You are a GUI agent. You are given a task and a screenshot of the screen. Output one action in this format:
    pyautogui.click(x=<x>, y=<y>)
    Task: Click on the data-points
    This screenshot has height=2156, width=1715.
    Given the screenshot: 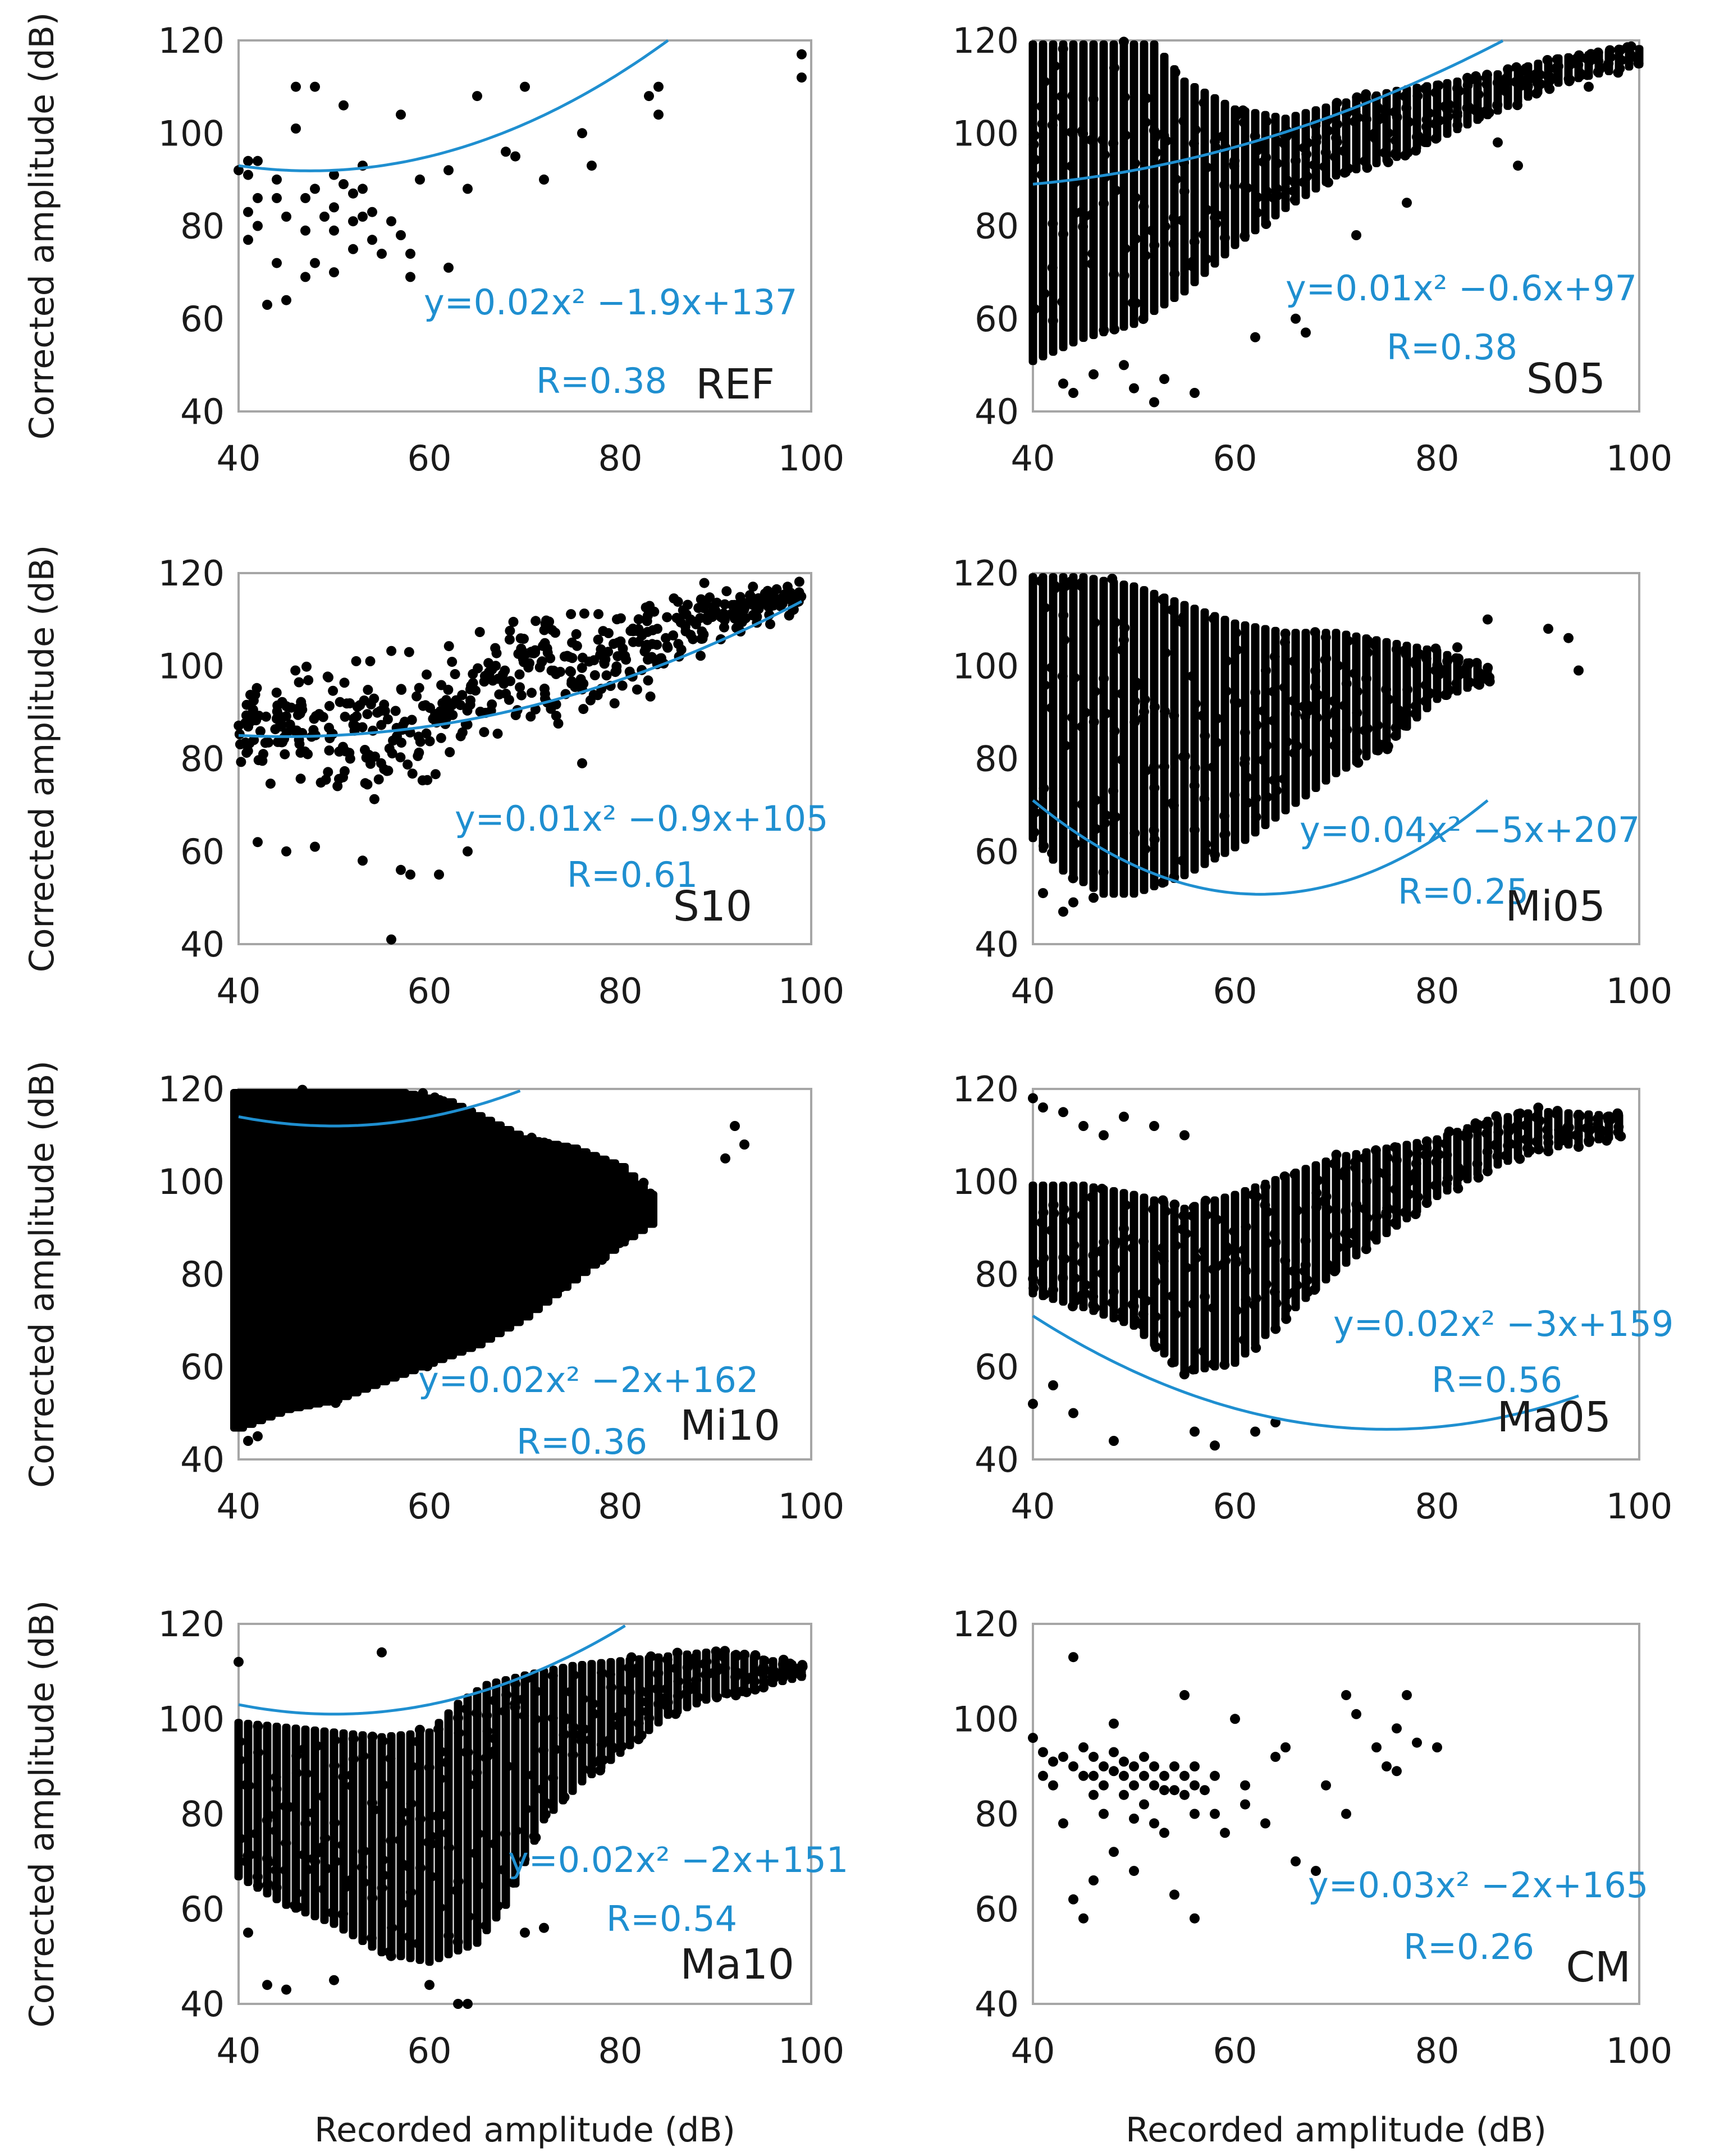 What is the action you would take?
    pyautogui.click(x=1235, y=1788)
    